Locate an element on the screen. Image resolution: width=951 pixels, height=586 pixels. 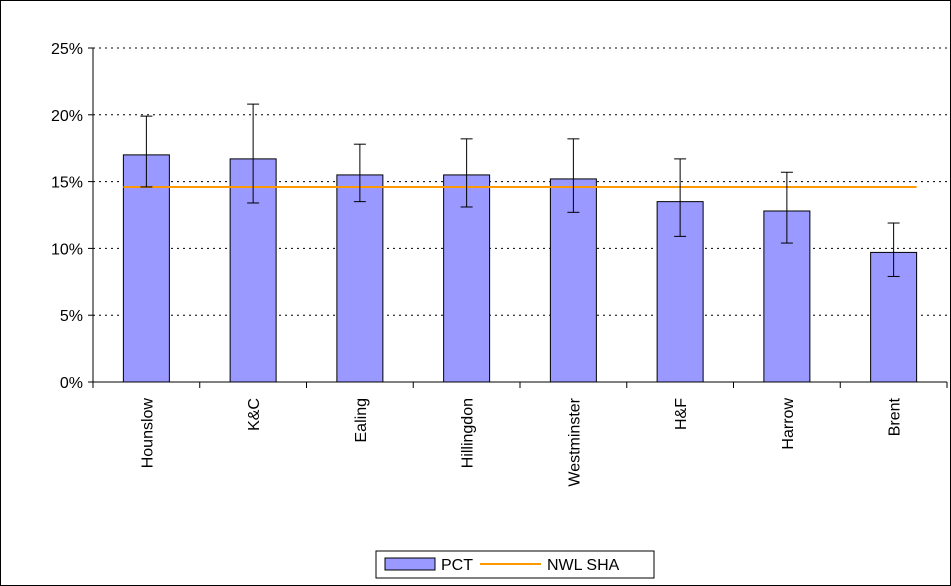
legend-swatch-pct is located at coordinates (410, 564).